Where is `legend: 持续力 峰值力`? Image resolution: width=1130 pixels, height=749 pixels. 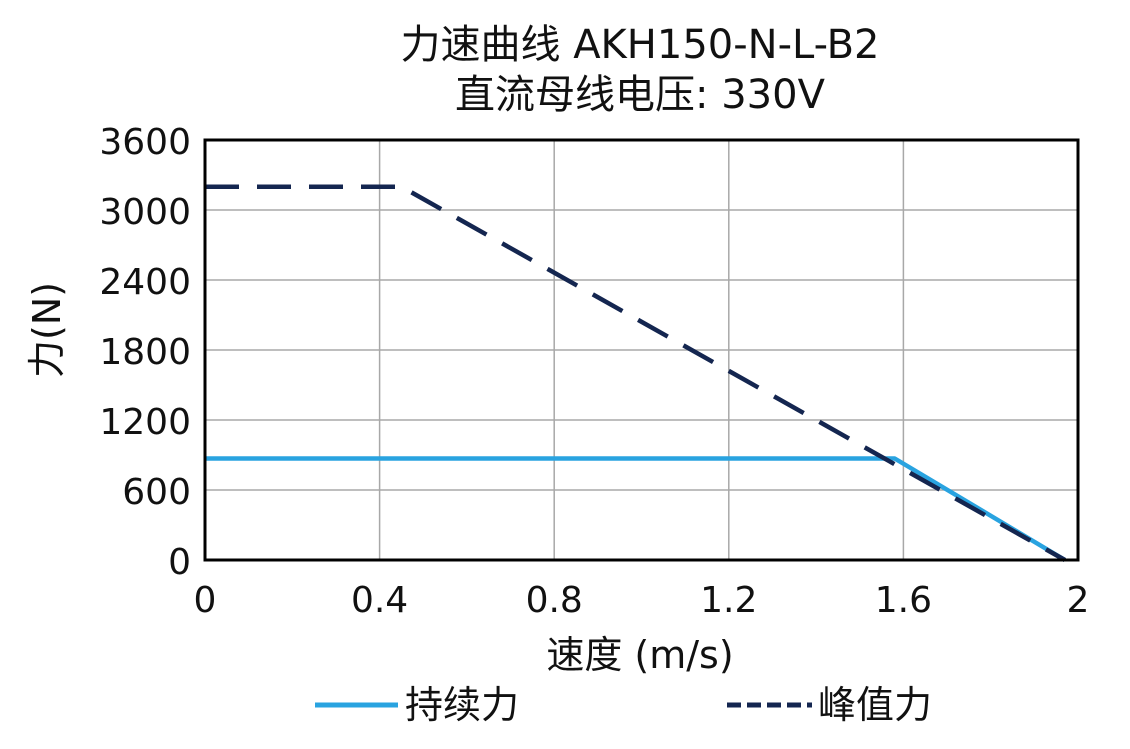
legend: 持续力 峰值力 is located at coordinates (623, 705).